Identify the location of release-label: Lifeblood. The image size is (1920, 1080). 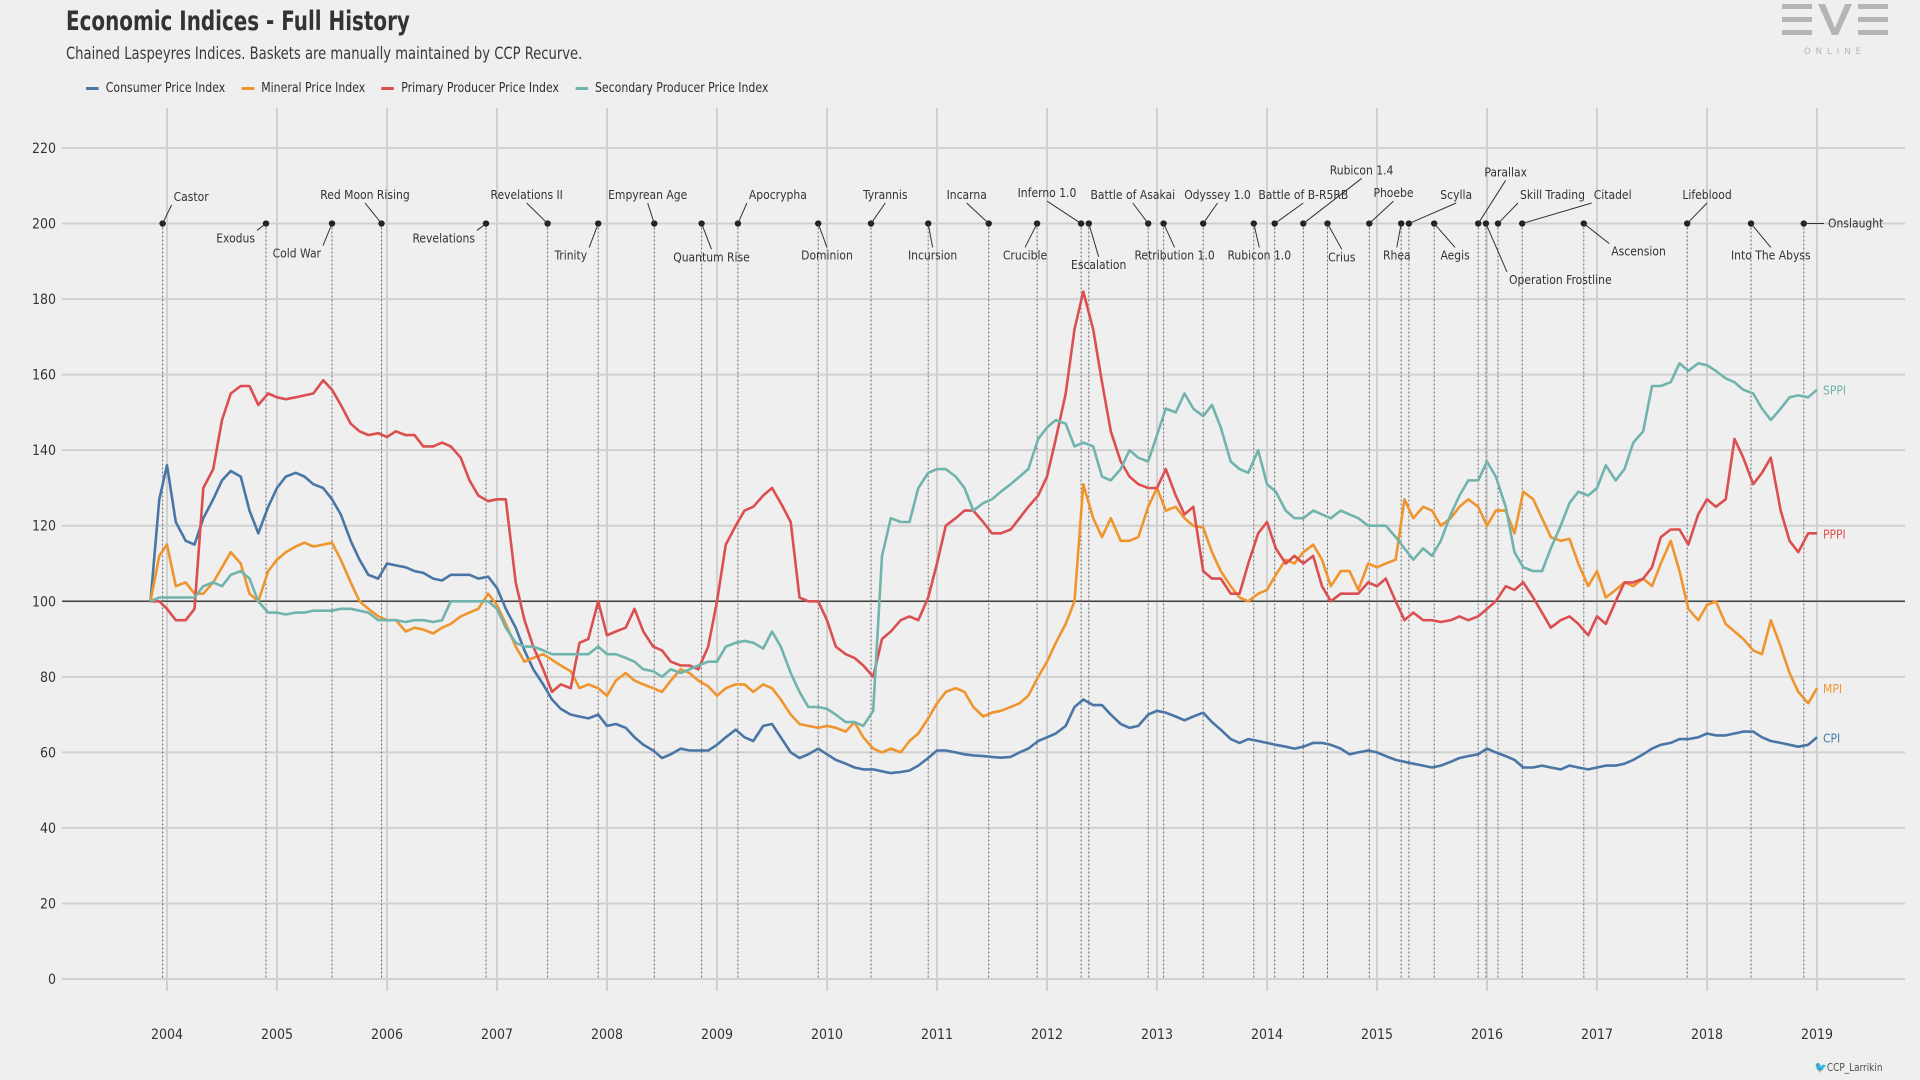
(1706, 195).